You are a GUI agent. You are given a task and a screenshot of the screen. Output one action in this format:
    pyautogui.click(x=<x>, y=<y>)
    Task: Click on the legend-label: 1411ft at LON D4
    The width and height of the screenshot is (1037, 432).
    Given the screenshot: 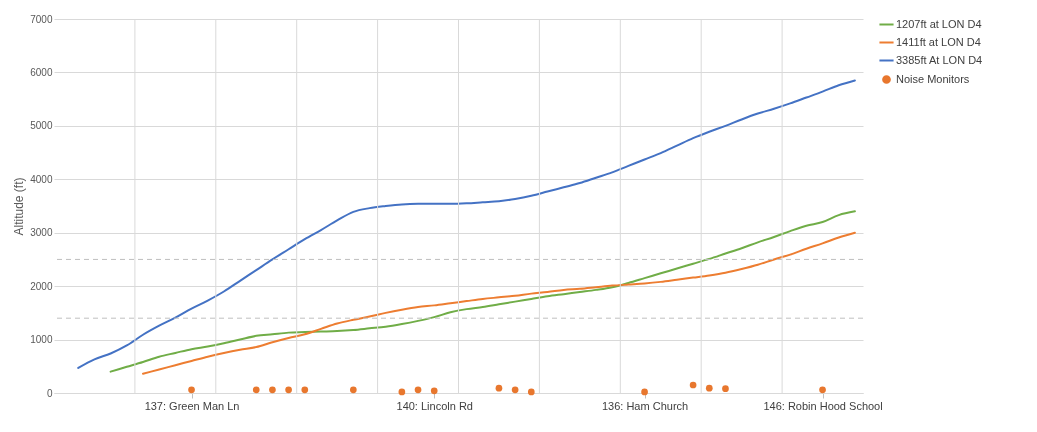 What is the action you would take?
    pyautogui.click(x=938, y=41)
    